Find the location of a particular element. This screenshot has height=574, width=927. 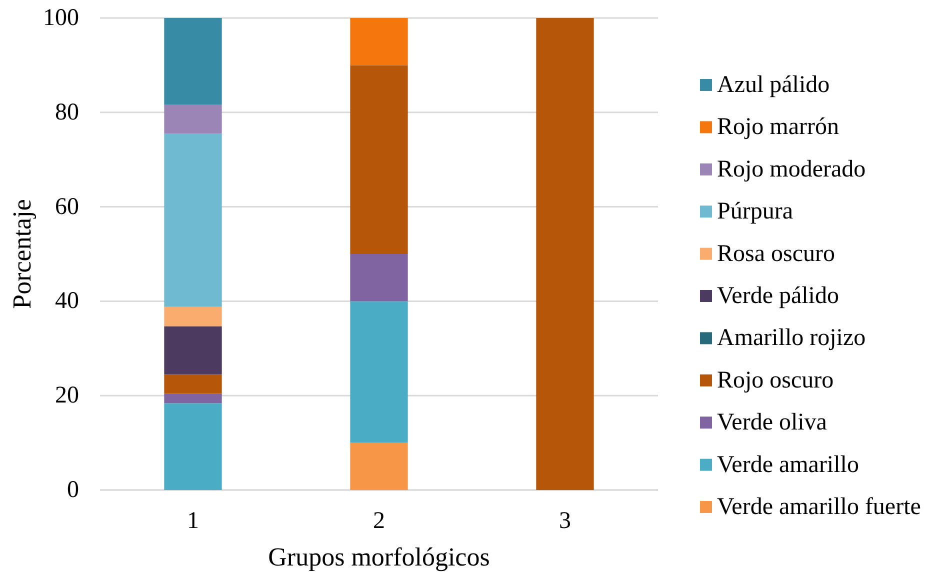

y-tick-label: 80 is located at coordinates (67, 112).